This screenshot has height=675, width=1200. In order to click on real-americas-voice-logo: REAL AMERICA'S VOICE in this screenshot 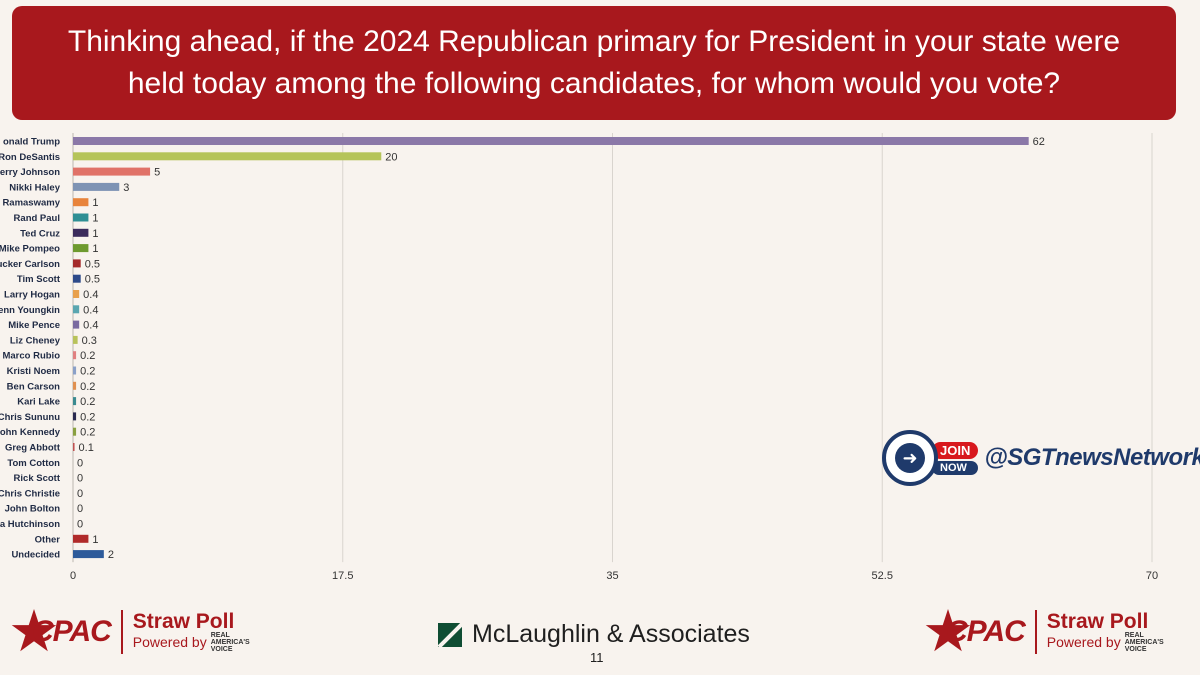, I will do `click(230, 642)`.